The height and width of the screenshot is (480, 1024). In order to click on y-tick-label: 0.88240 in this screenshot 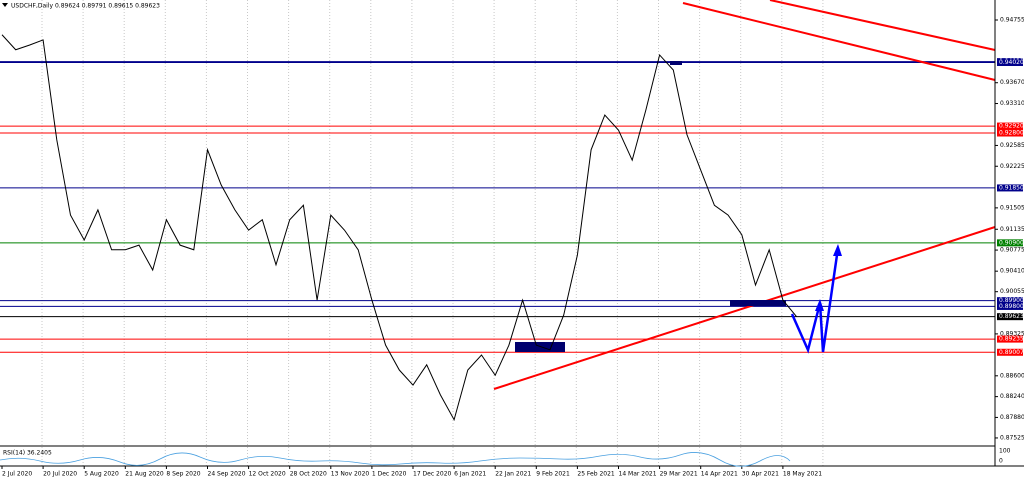, I will do `click(1012, 396)`.